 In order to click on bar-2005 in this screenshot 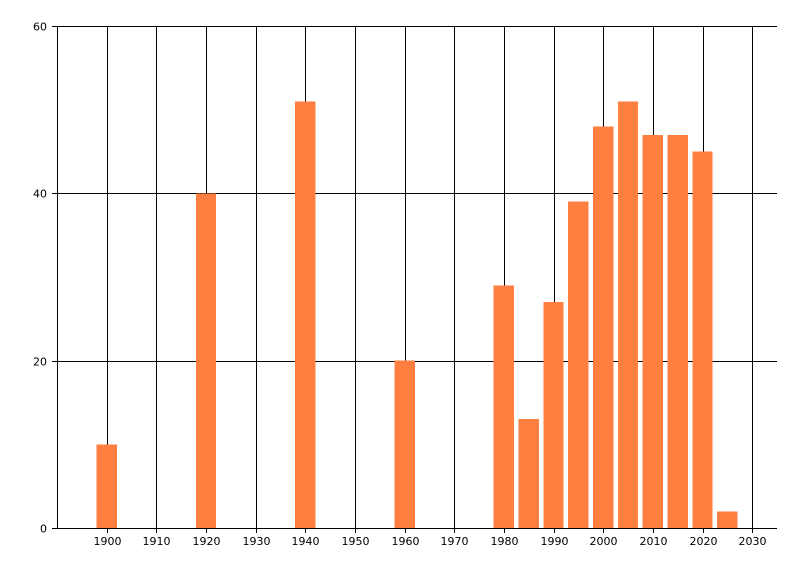, I will do `click(628, 315)`.